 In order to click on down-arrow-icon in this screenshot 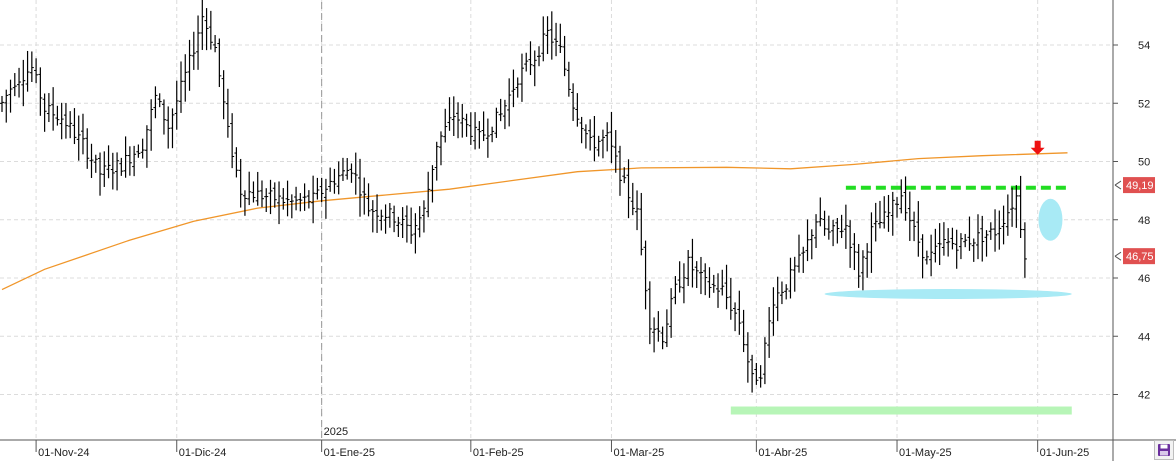, I will do `click(1037, 147)`.